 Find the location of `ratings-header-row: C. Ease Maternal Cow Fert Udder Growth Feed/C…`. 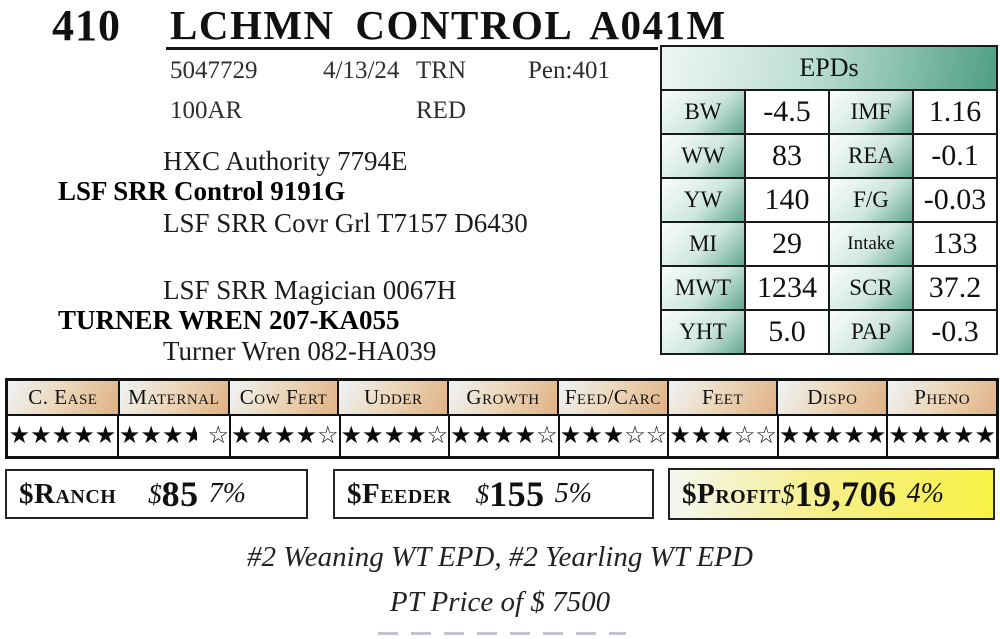

ratings-header-row: C. Ease Maternal Cow Fert Udder Growth Feed/C… is located at coordinates (502, 398).